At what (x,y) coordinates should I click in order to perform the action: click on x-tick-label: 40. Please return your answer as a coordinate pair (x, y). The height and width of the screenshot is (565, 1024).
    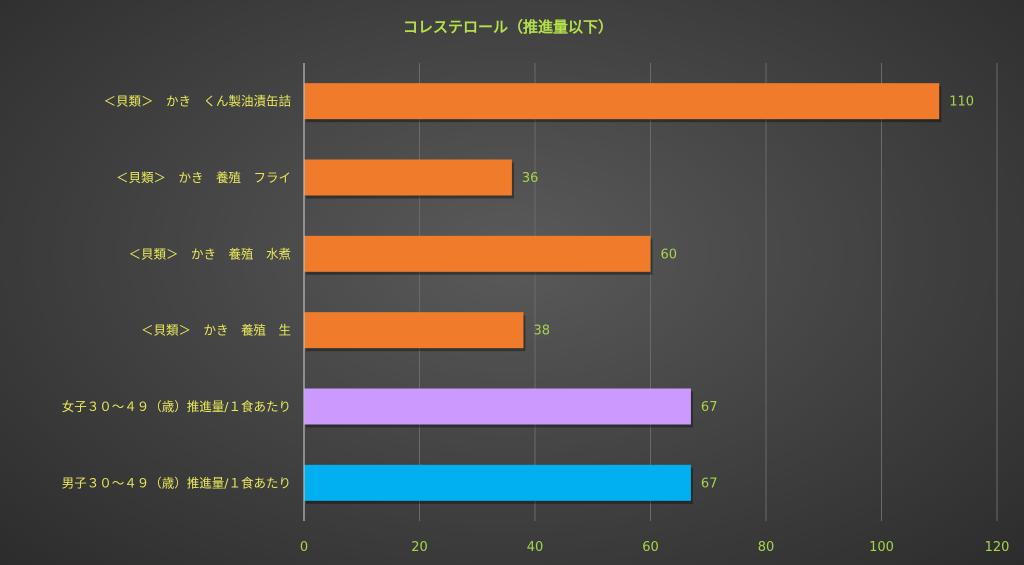
    Looking at the image, I should click on (535, 547).